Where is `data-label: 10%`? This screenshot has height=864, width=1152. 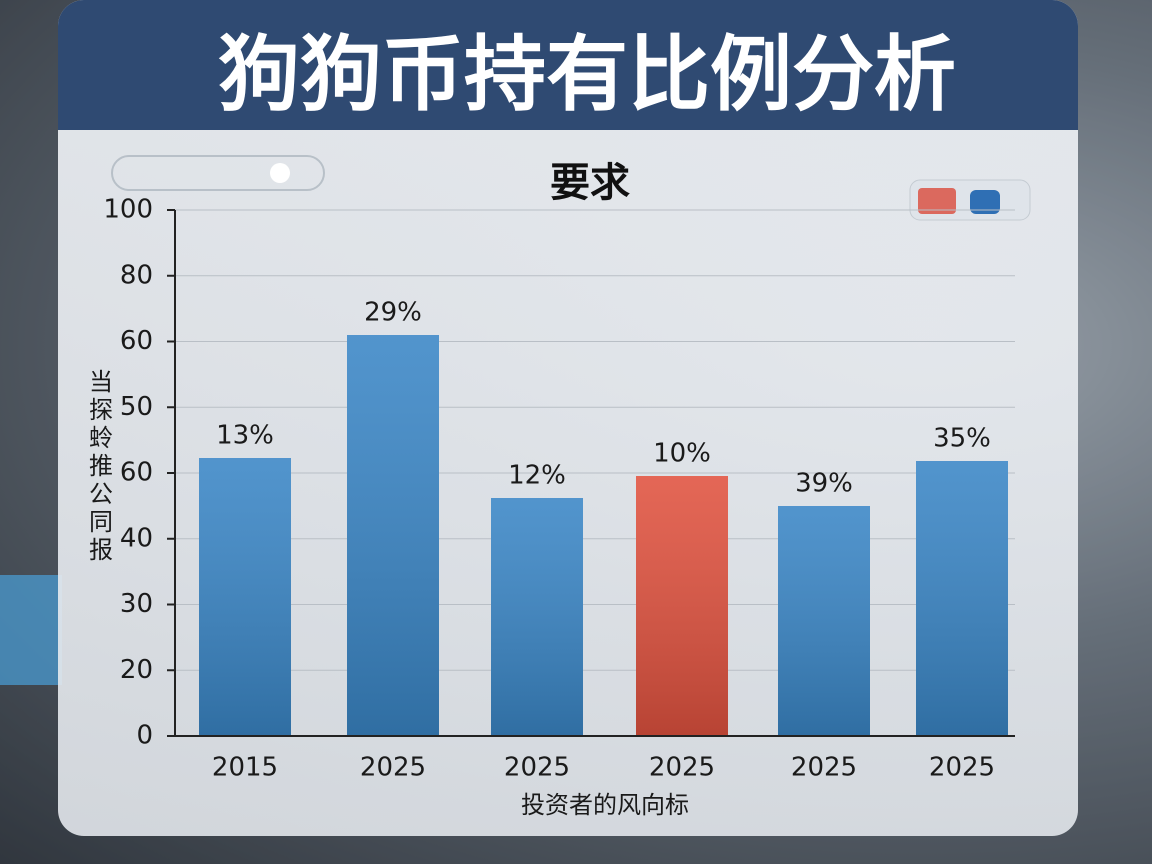 data-label: 10% is located at coordinates (682, 454).